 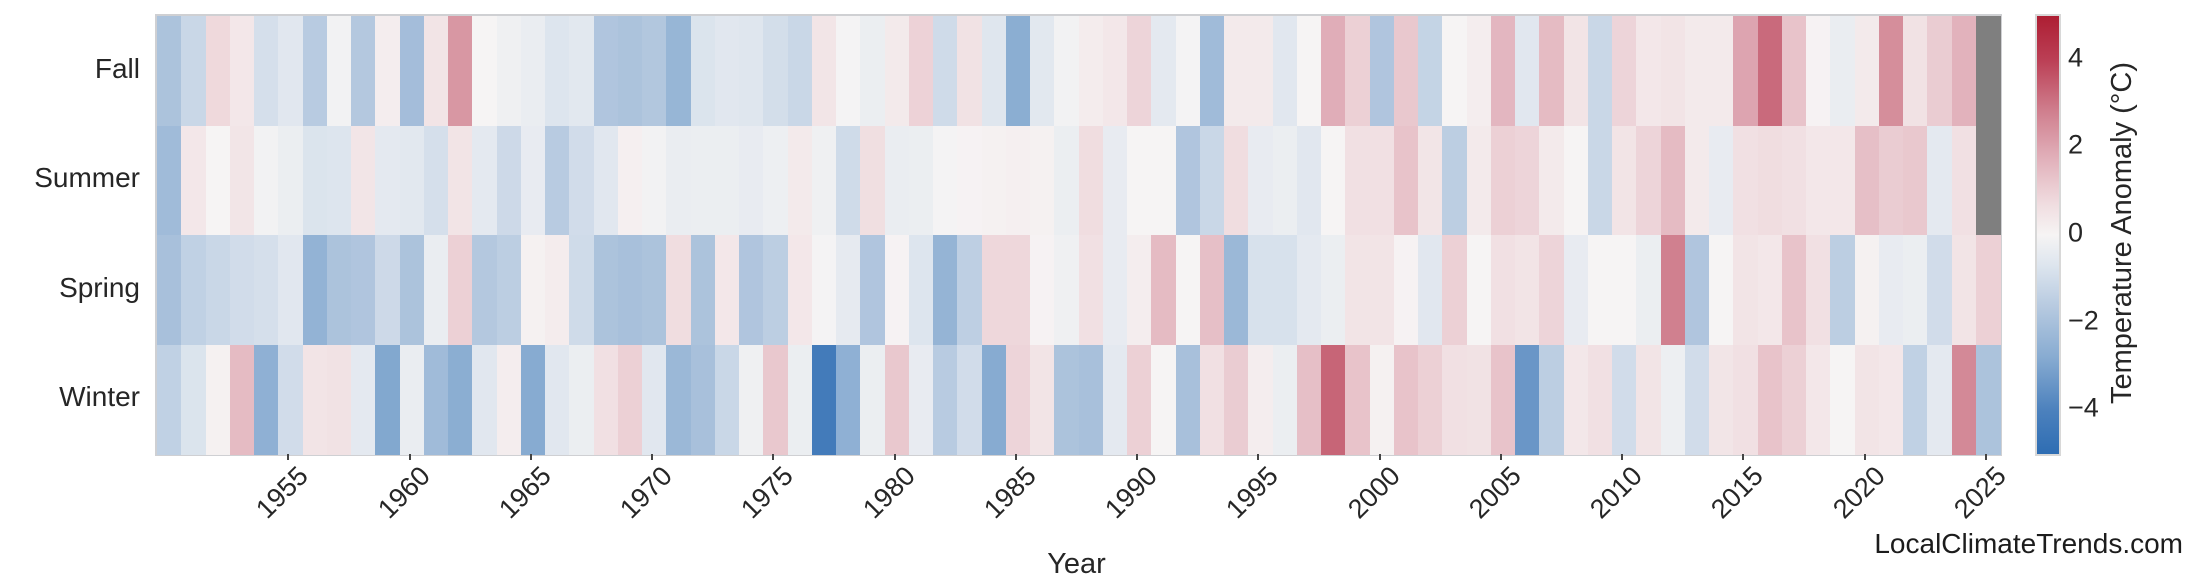 What do you see at coordinates (1076, 564) in the screenshot?
I see `x-axis-title: Year` at bounding box center [1076, 564].